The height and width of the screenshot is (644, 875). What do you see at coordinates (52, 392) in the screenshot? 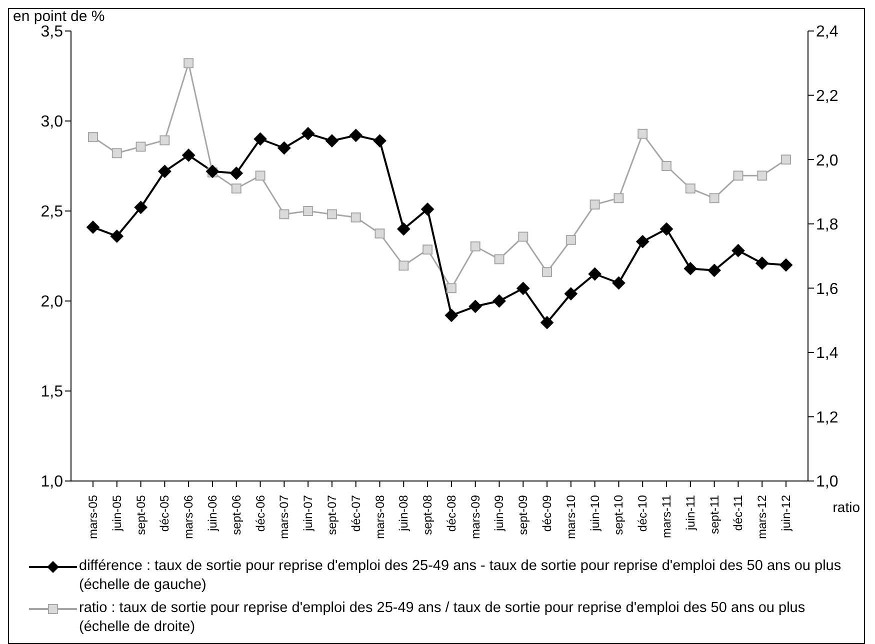
I see `y-tick-label: 1,5` at bounding box center [52, 392].